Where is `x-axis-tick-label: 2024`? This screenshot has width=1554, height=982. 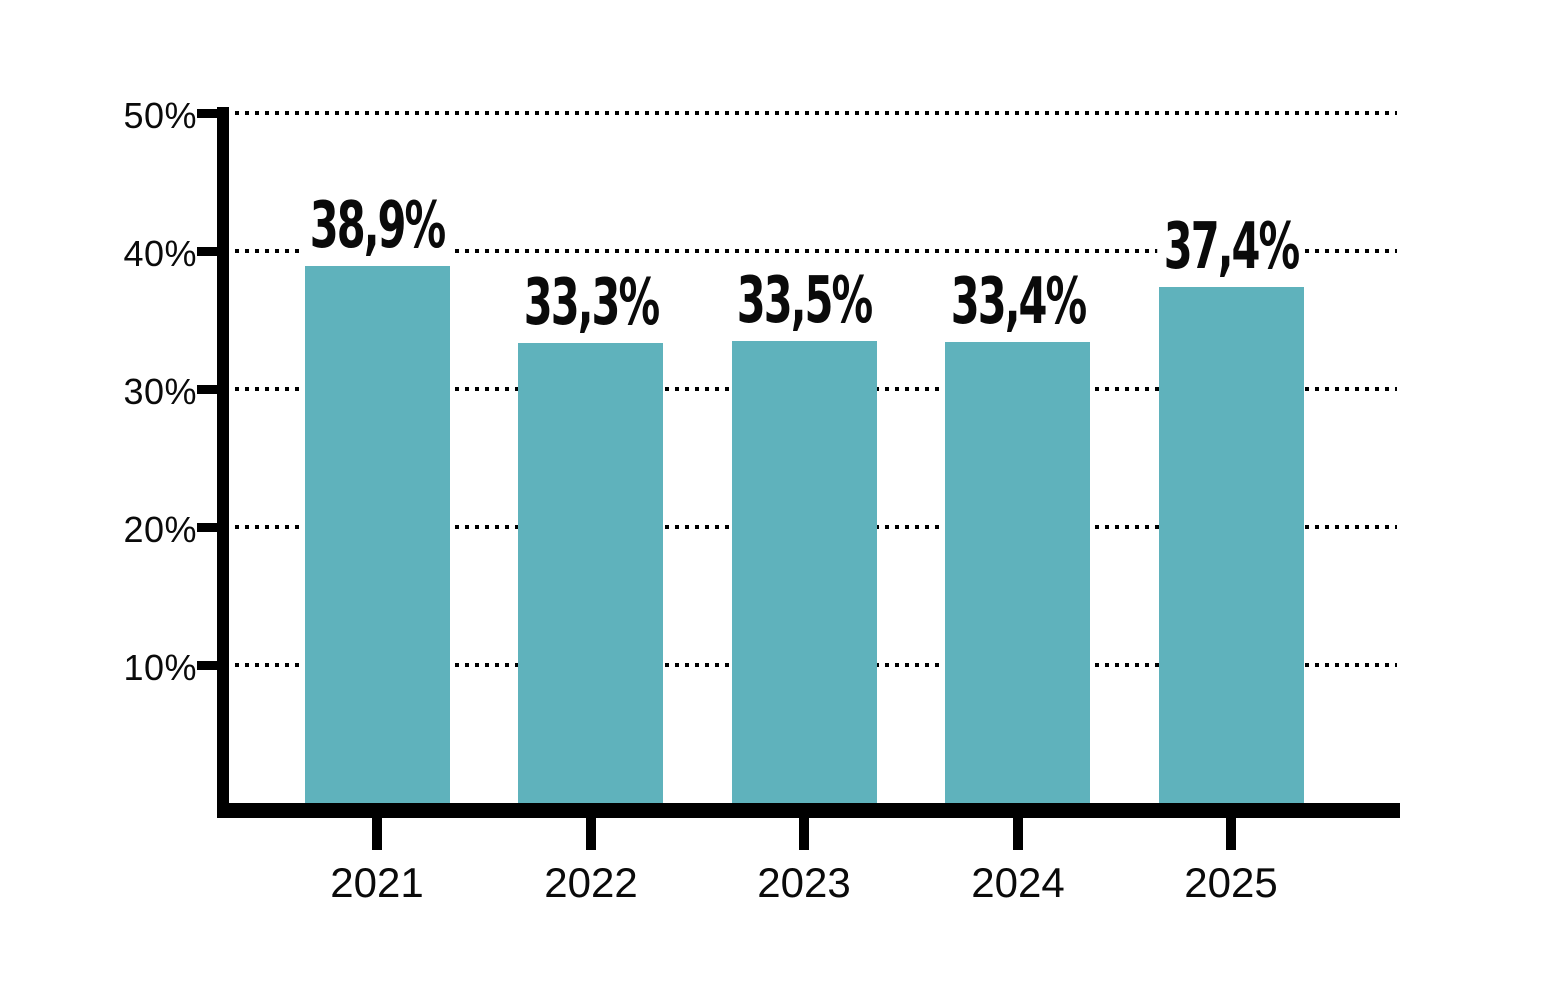
x-axis-tick-label: 2024 is located at coordinates (1018, 882).